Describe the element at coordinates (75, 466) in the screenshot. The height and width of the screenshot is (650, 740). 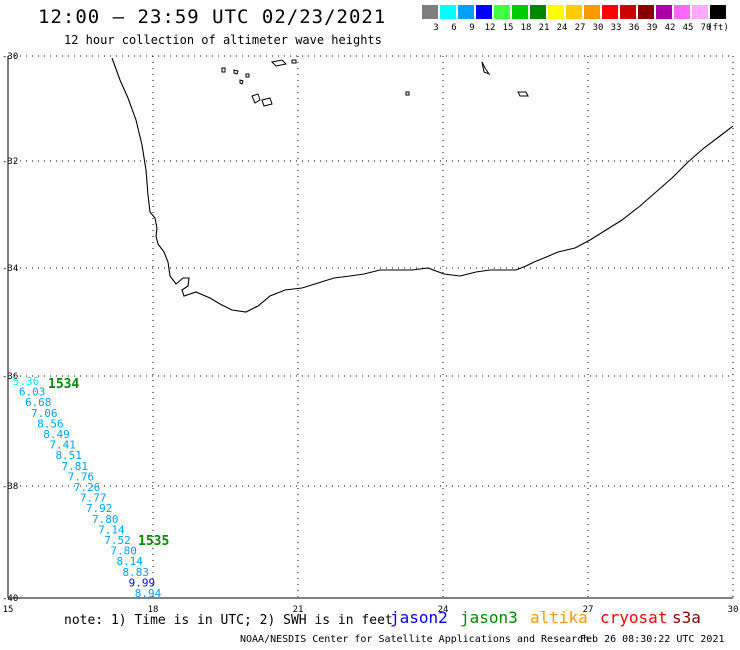
I see `swh-value-label: 7.81` at that location.